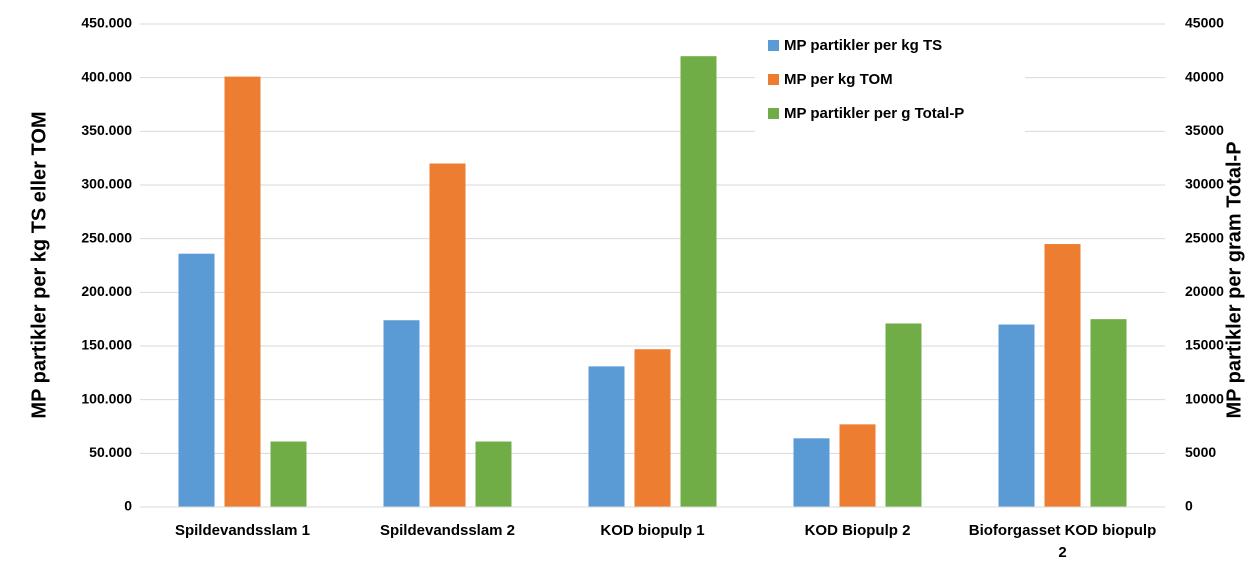 The image size is (1247, 567). What do you see at coordinates (838, 79) in the screenshot?
I see `legend-label: MP per kg TOM` at bounding box center [838, 79].